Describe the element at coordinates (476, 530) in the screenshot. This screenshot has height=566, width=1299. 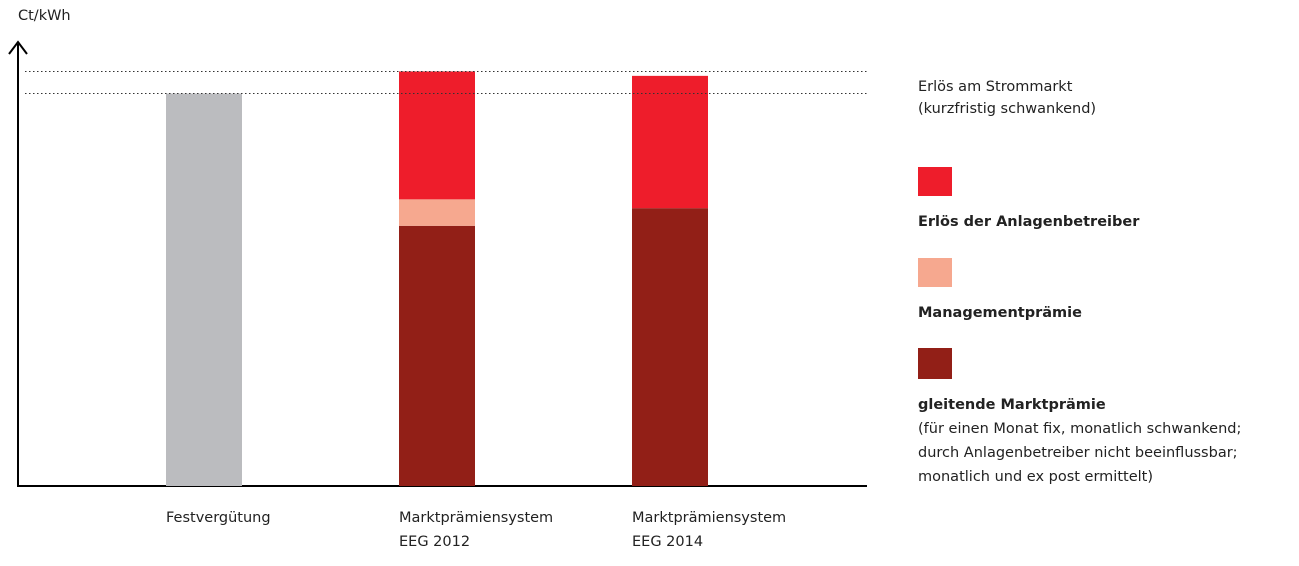
I see `x-tick-label: Marktprämiensystem EEG 2012` at that location.